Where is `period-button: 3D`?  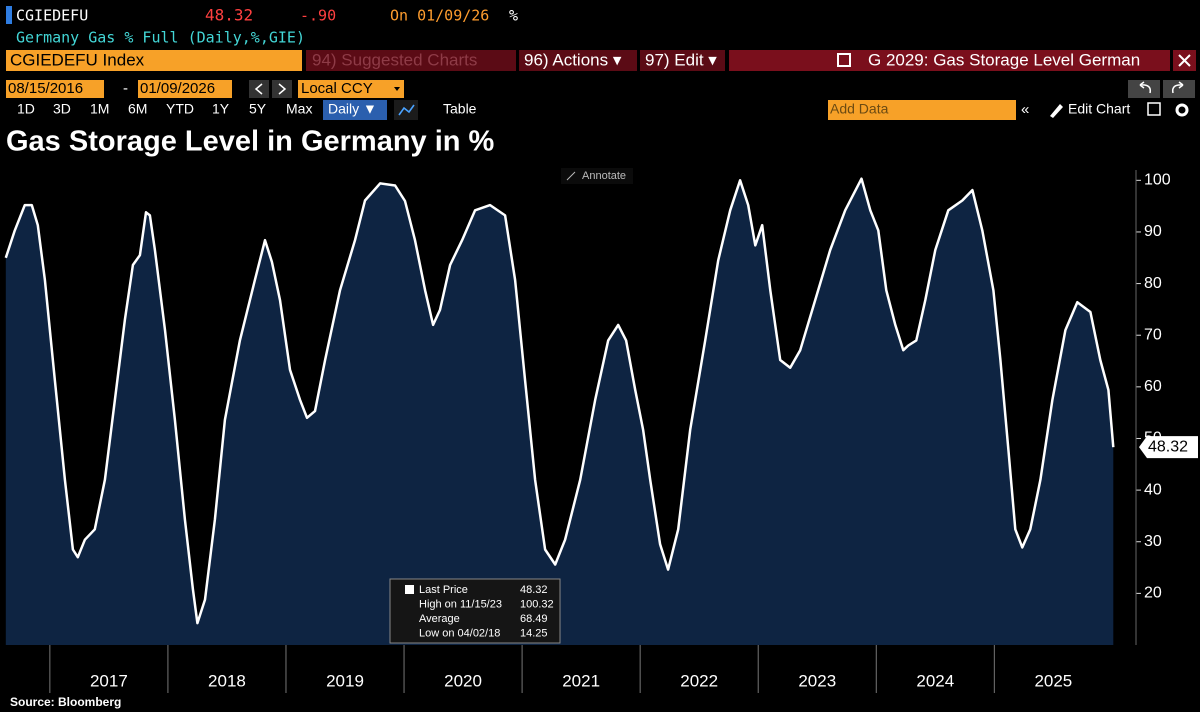 period-button: 3D is located at coordinates (62, 109).